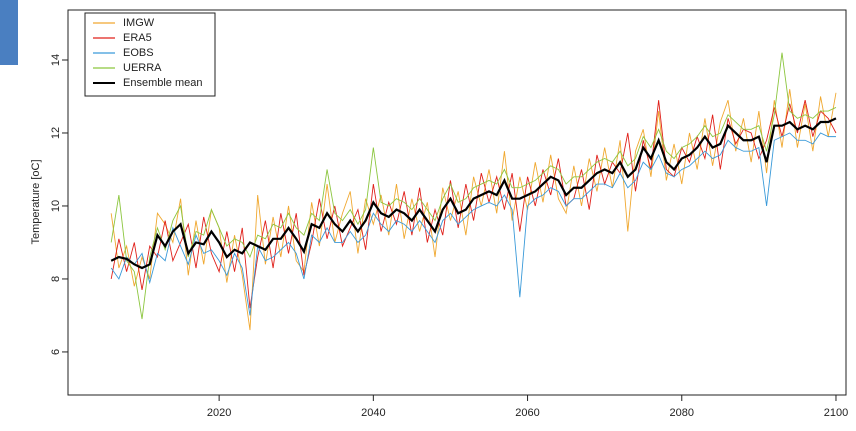 This screenshot has height=431, width=856. What do you see at coordinates (56, 60) in the screenshot?
I see `y-tick-label: 14` at bounding box center [56, 60].